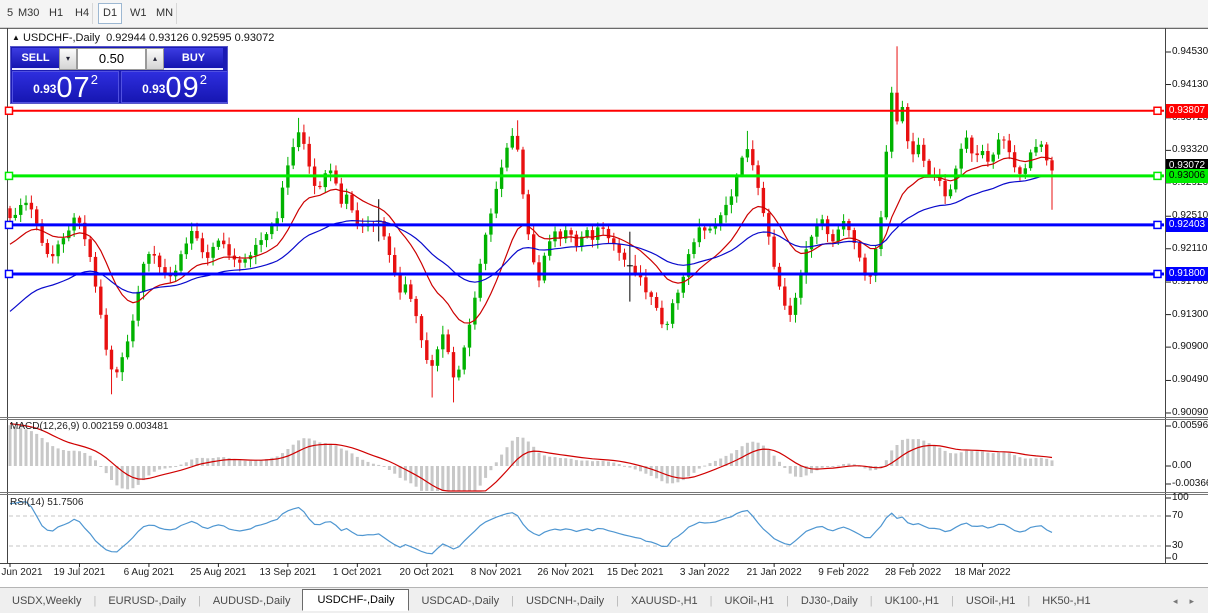 Image resolution: width=1208 pixels, height=613 pixels. What do you see at coordinates (68, 59) in the screenshot?
I see `volume-dropdown-icon: ▾` at bounding box center [68, 59].